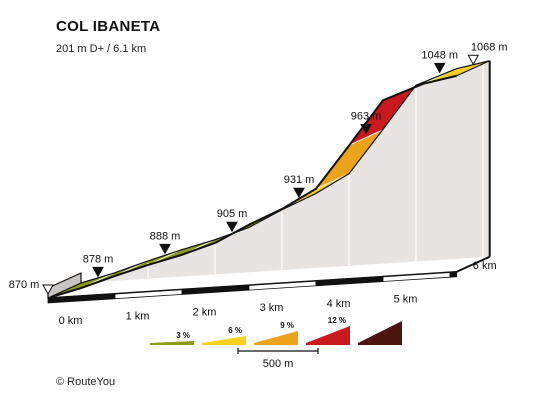 This screenshot has width=550, height=400. Describe the element at coordinates (165, 236) in the screenshot. I see `altitude-label: 888 m` at that location.